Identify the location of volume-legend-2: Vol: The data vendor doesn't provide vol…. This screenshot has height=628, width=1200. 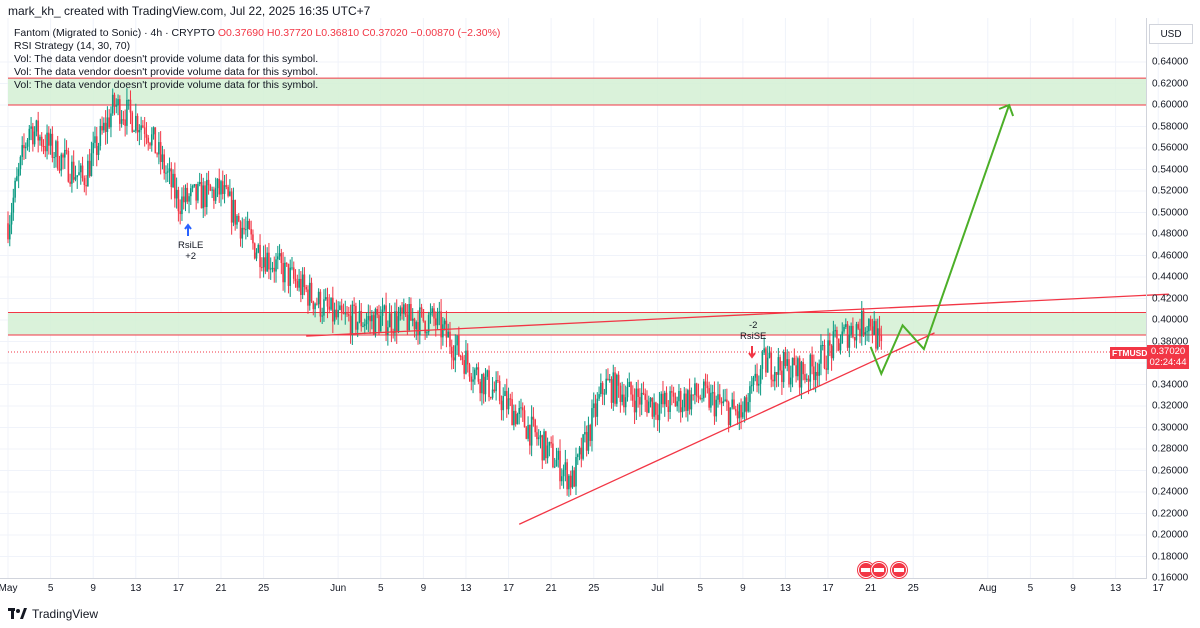
(166, 72).